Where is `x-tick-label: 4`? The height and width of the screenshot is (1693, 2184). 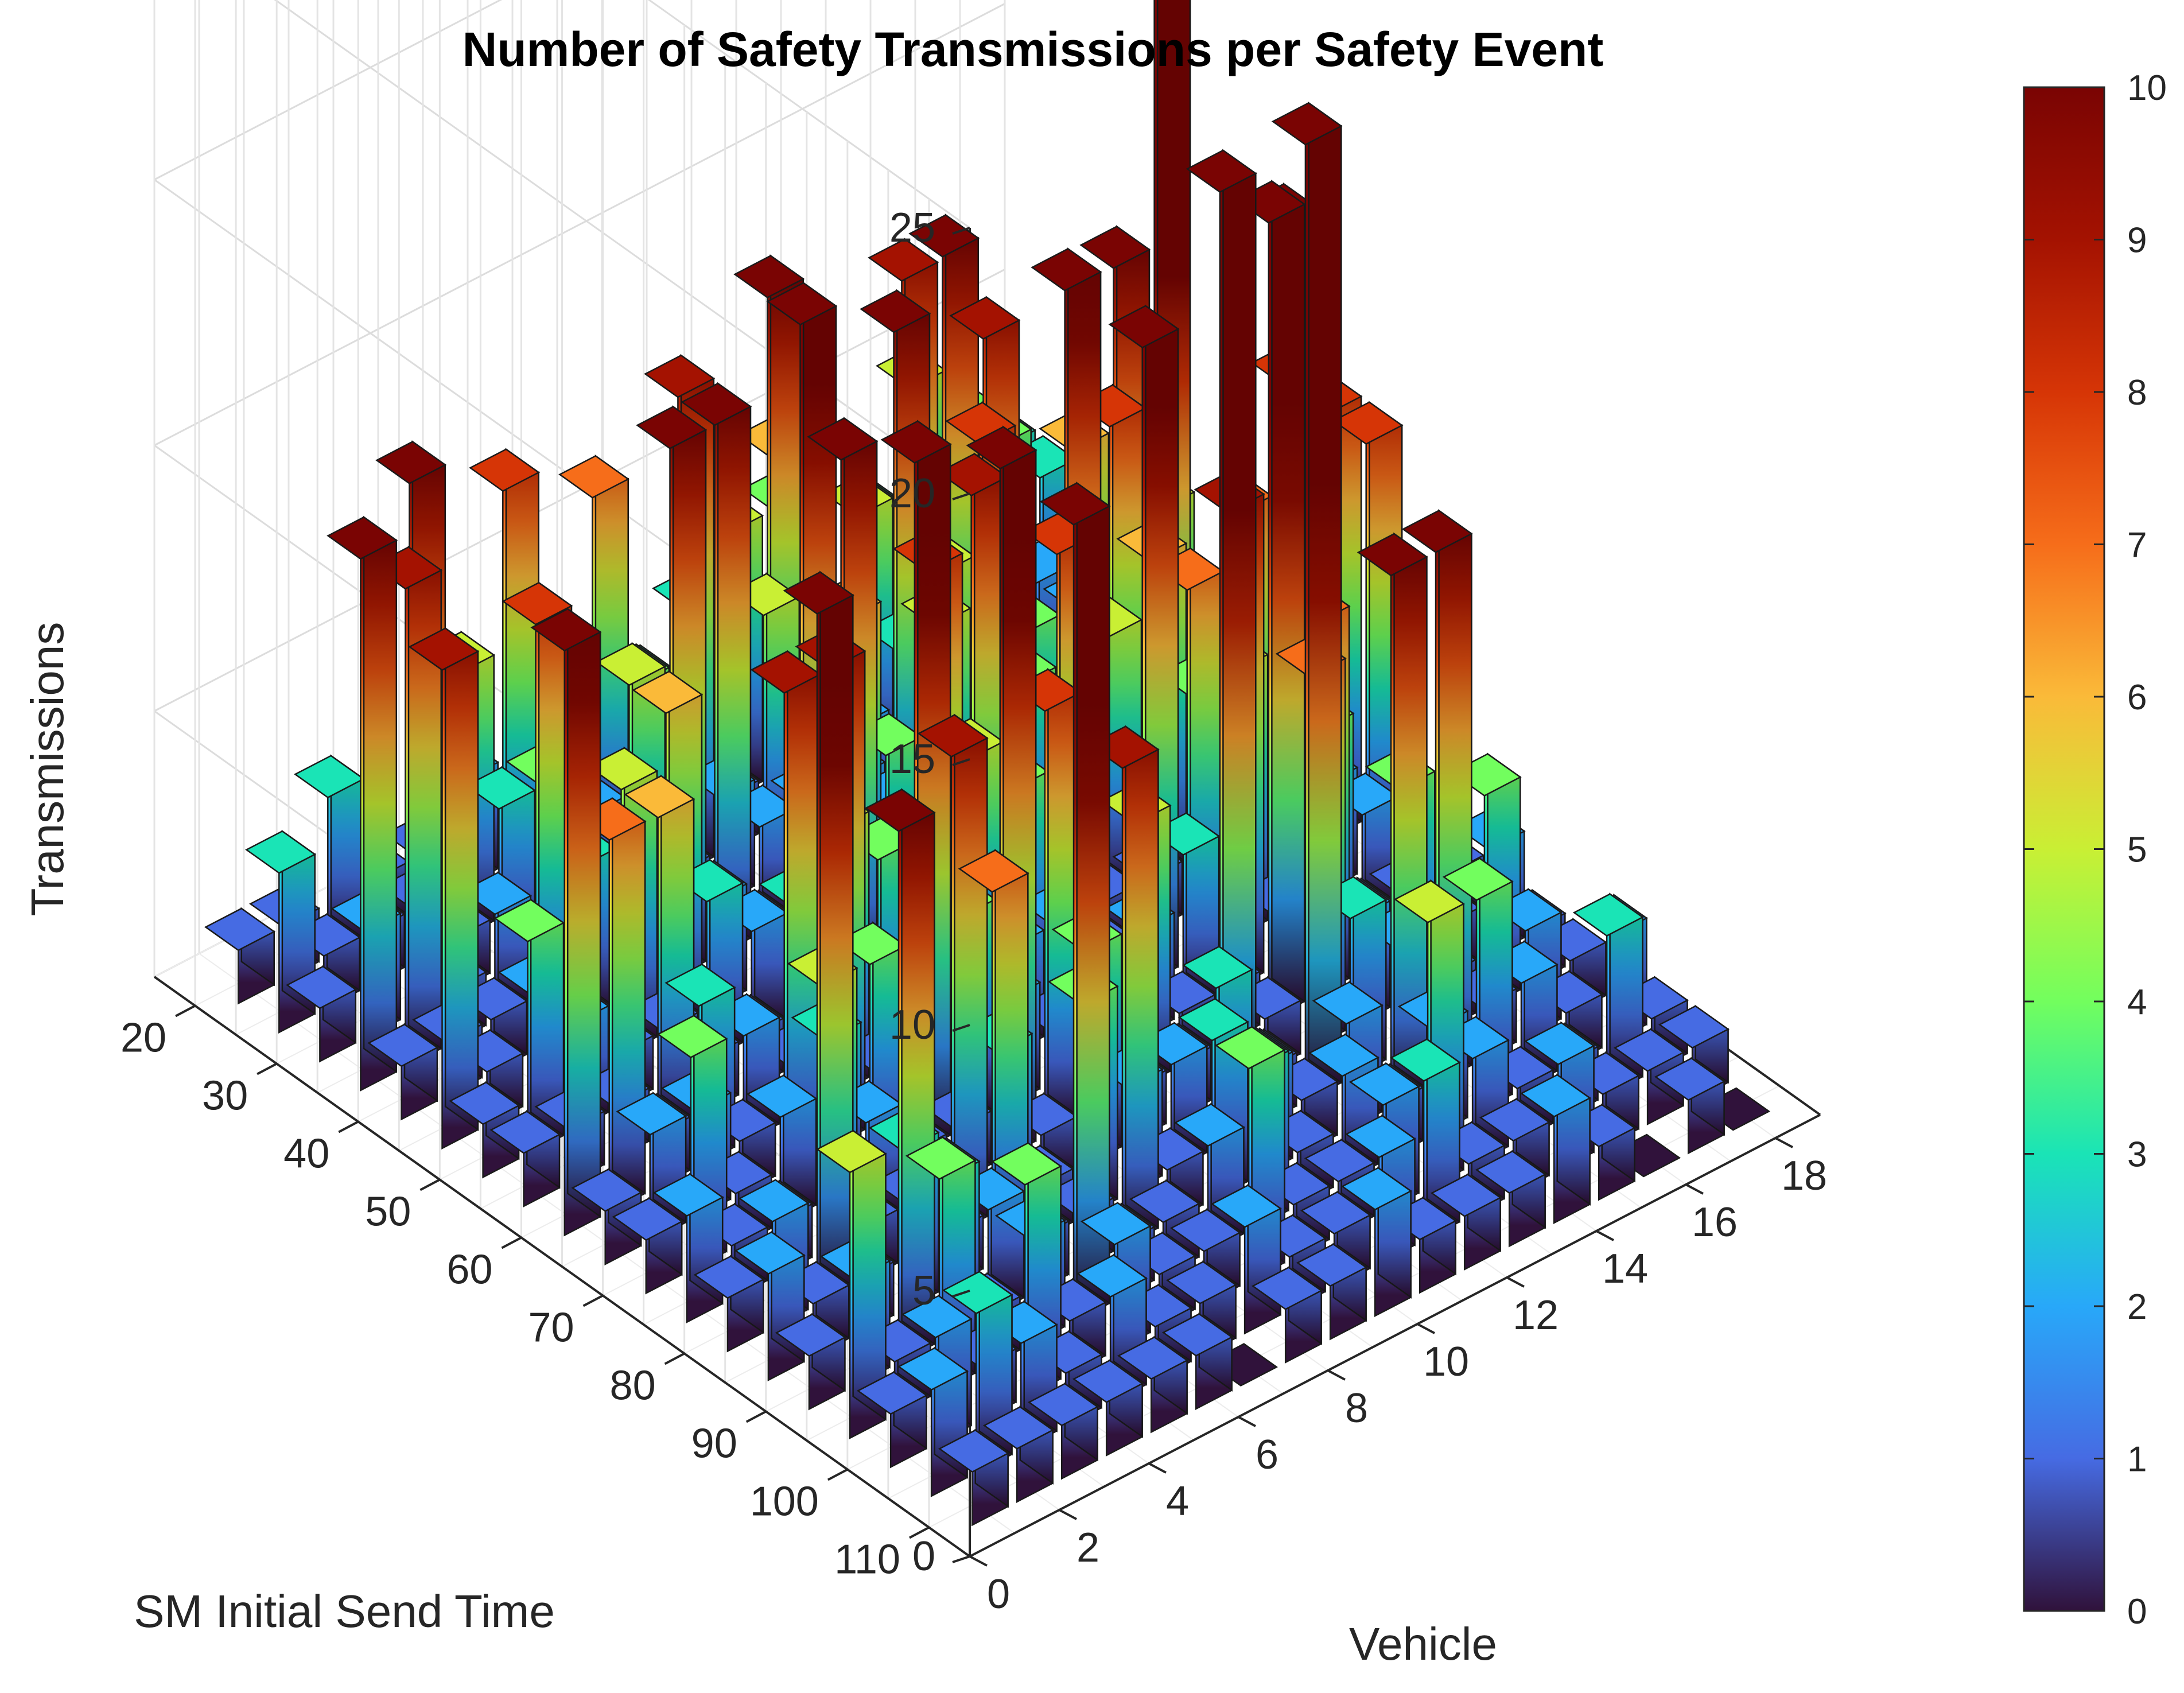 x-tick-label: 4 is located at coordinates (1177, 1501).